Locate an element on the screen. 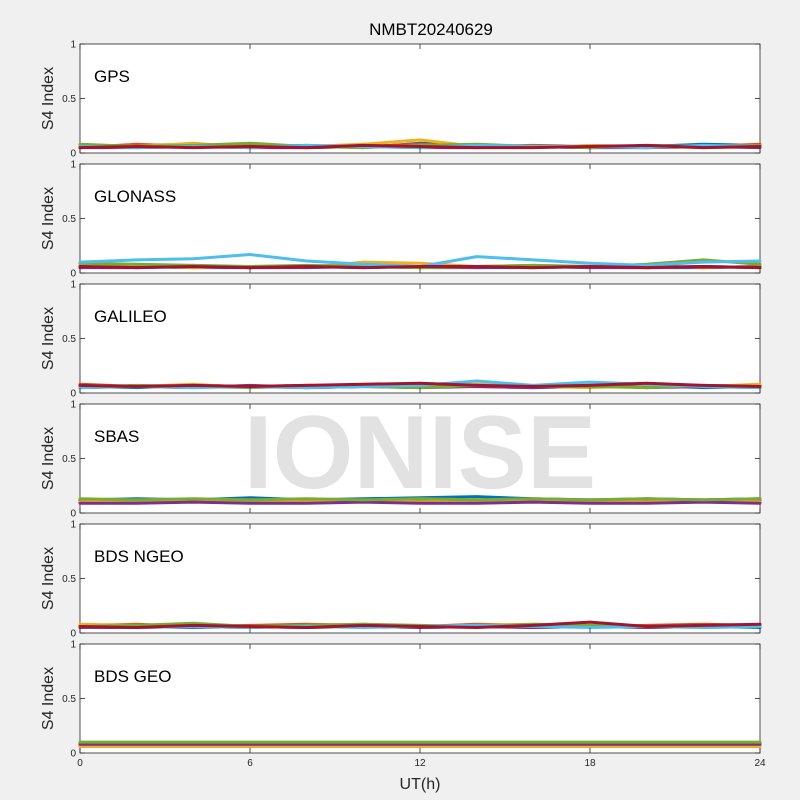  panel-galileo: 0 0.5 1 S4 Index GALILEO is located at coordinates (401, 340).